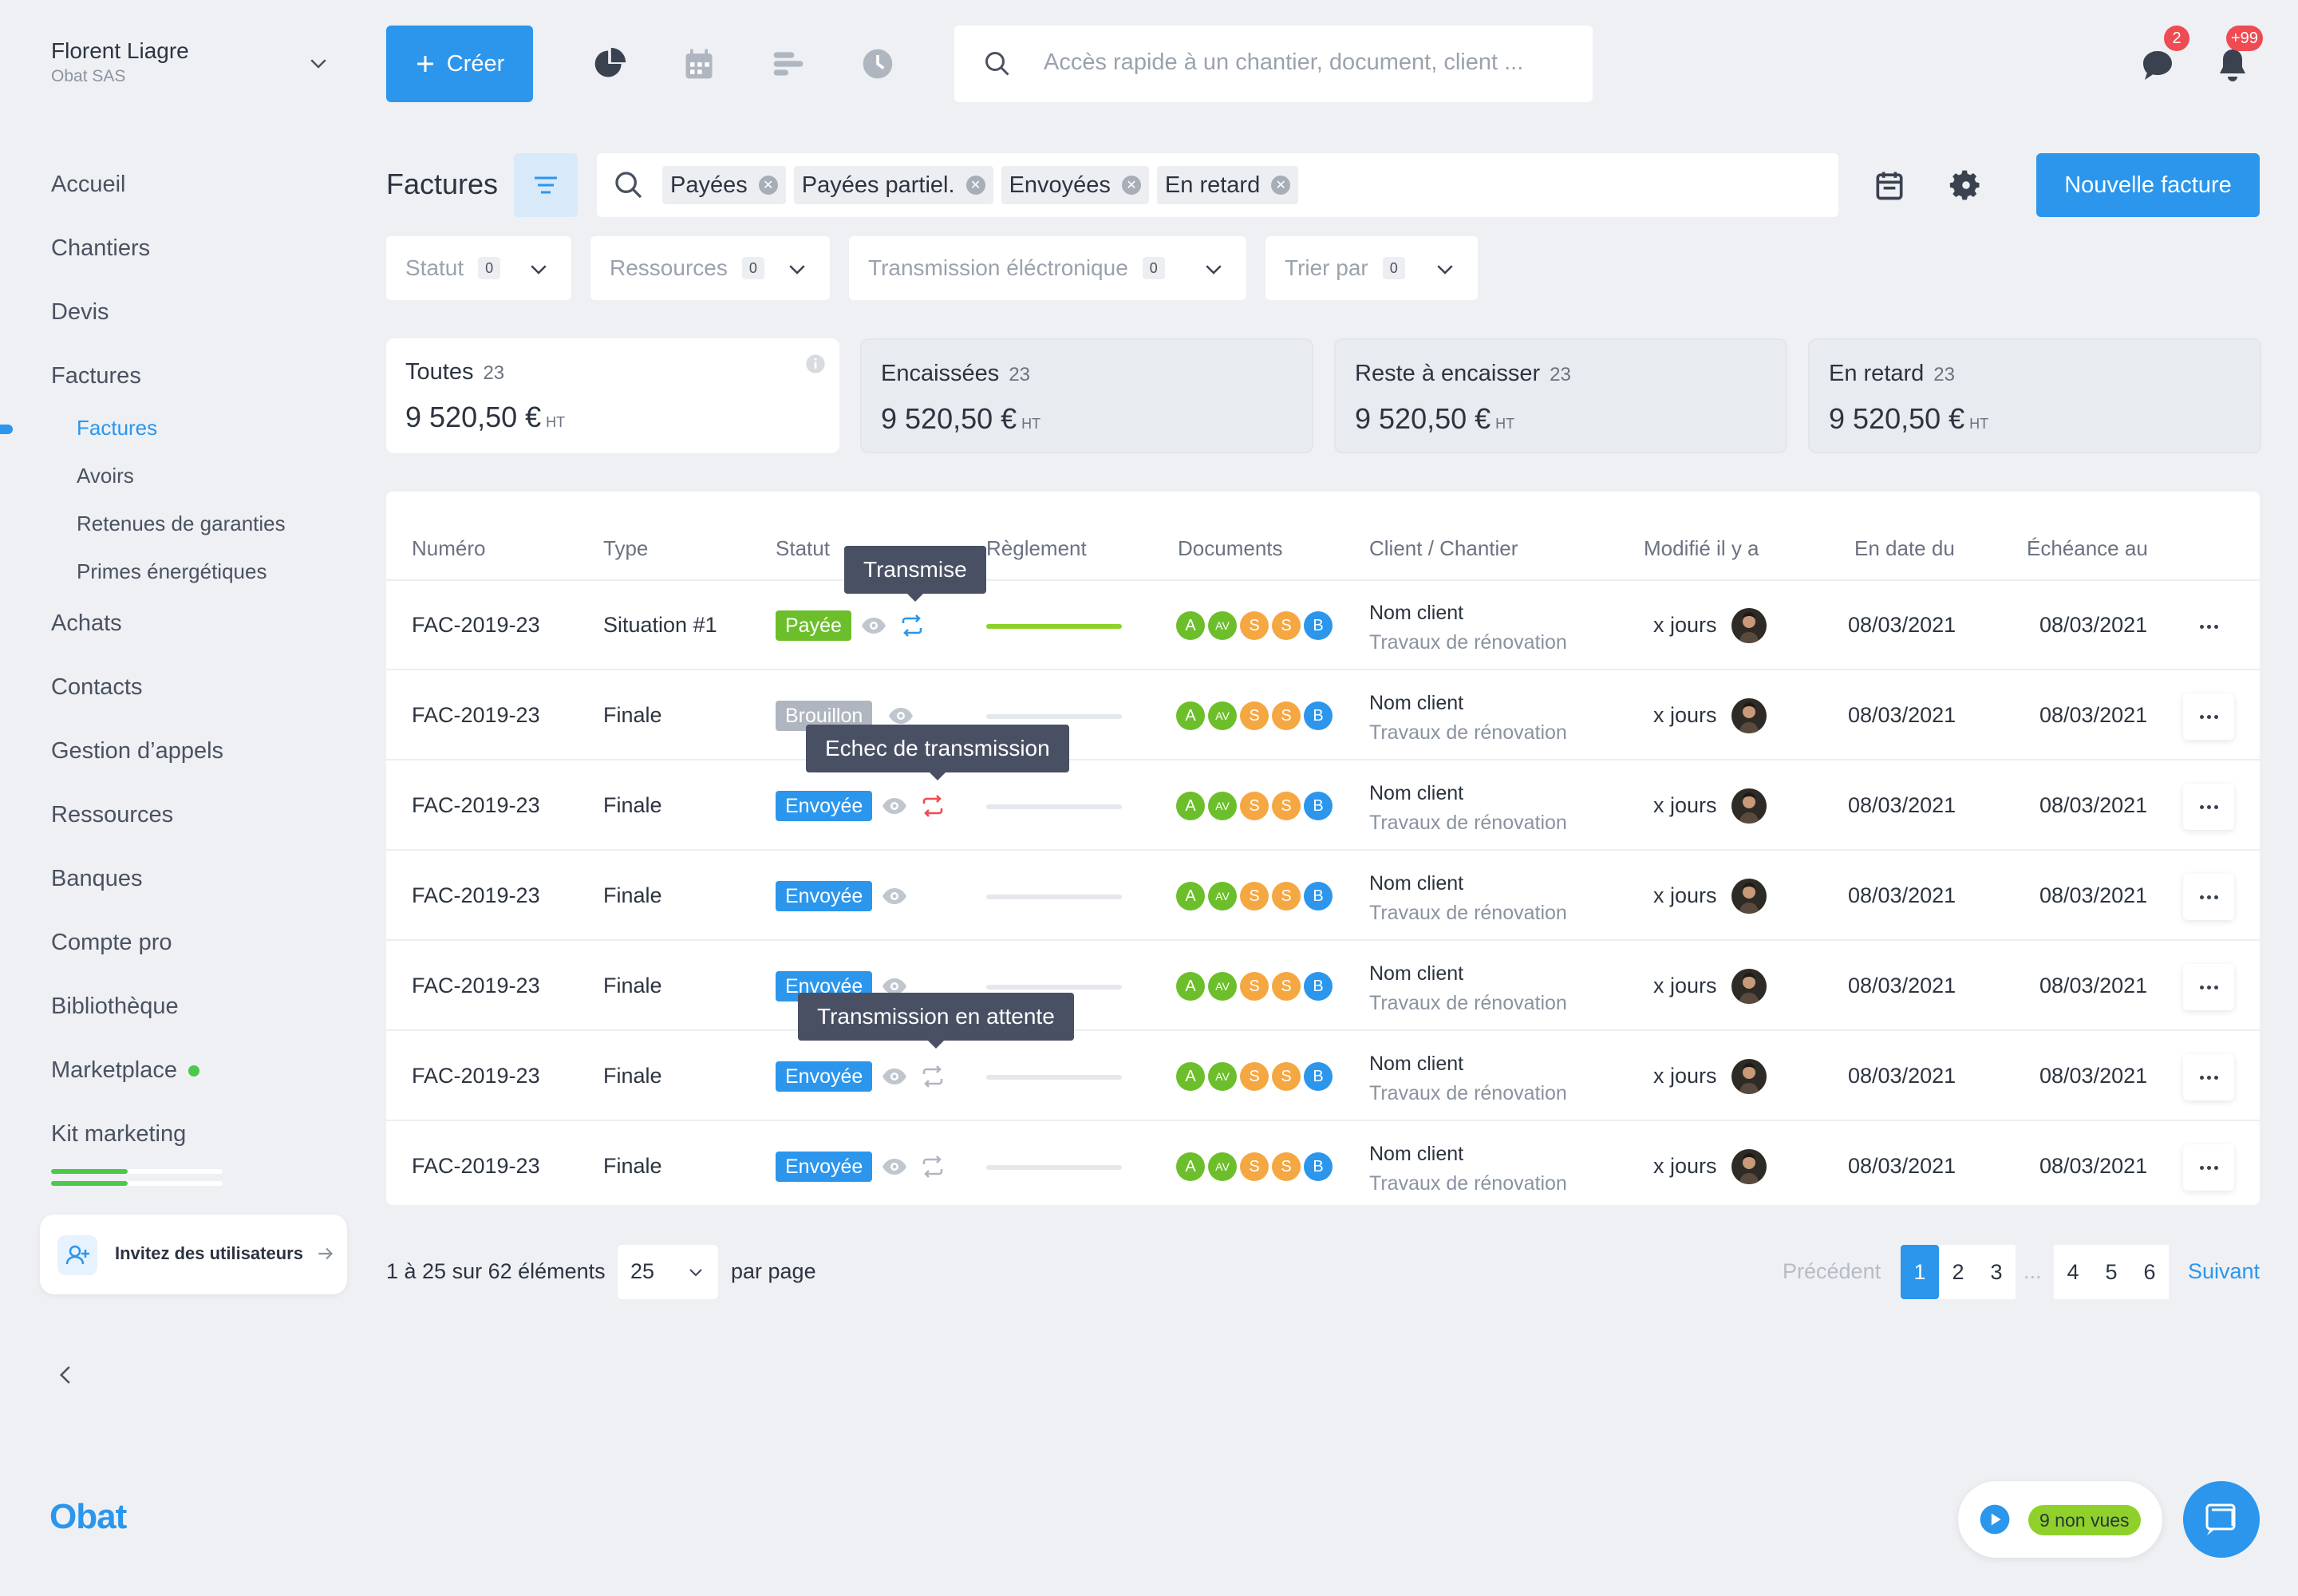  Describe the element at coordinates (2035, 395) in the screenshot. I see `summary-card-retard: En retard 23 9 520,50 € HT` at that location.